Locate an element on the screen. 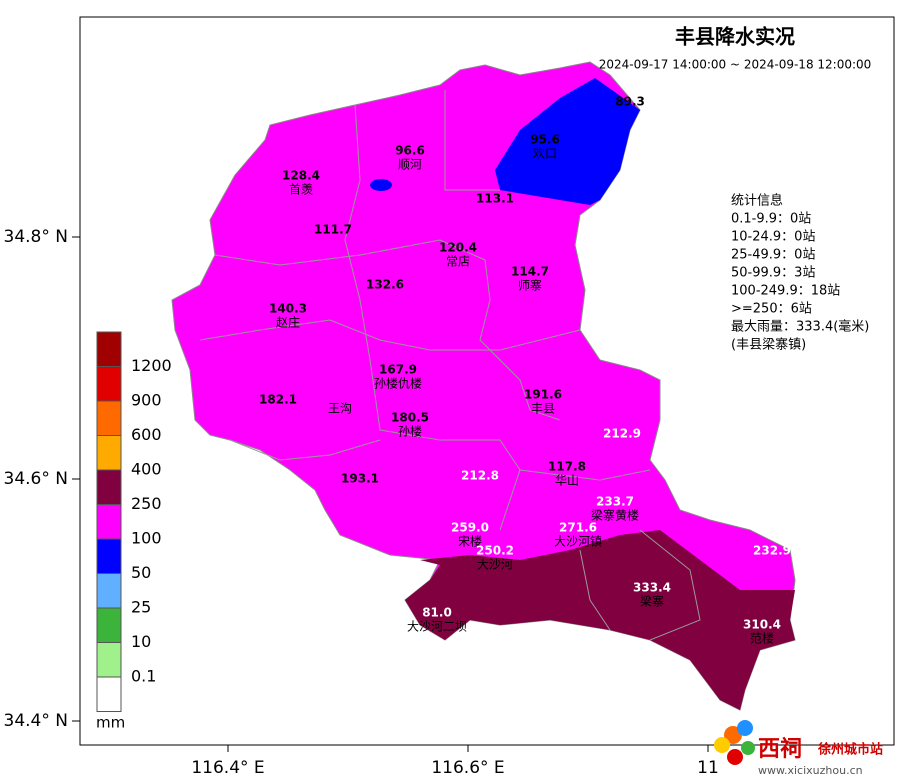 This screenshot has width=901, height=782. lon-label: 11 is located at coordinates (708, 768).